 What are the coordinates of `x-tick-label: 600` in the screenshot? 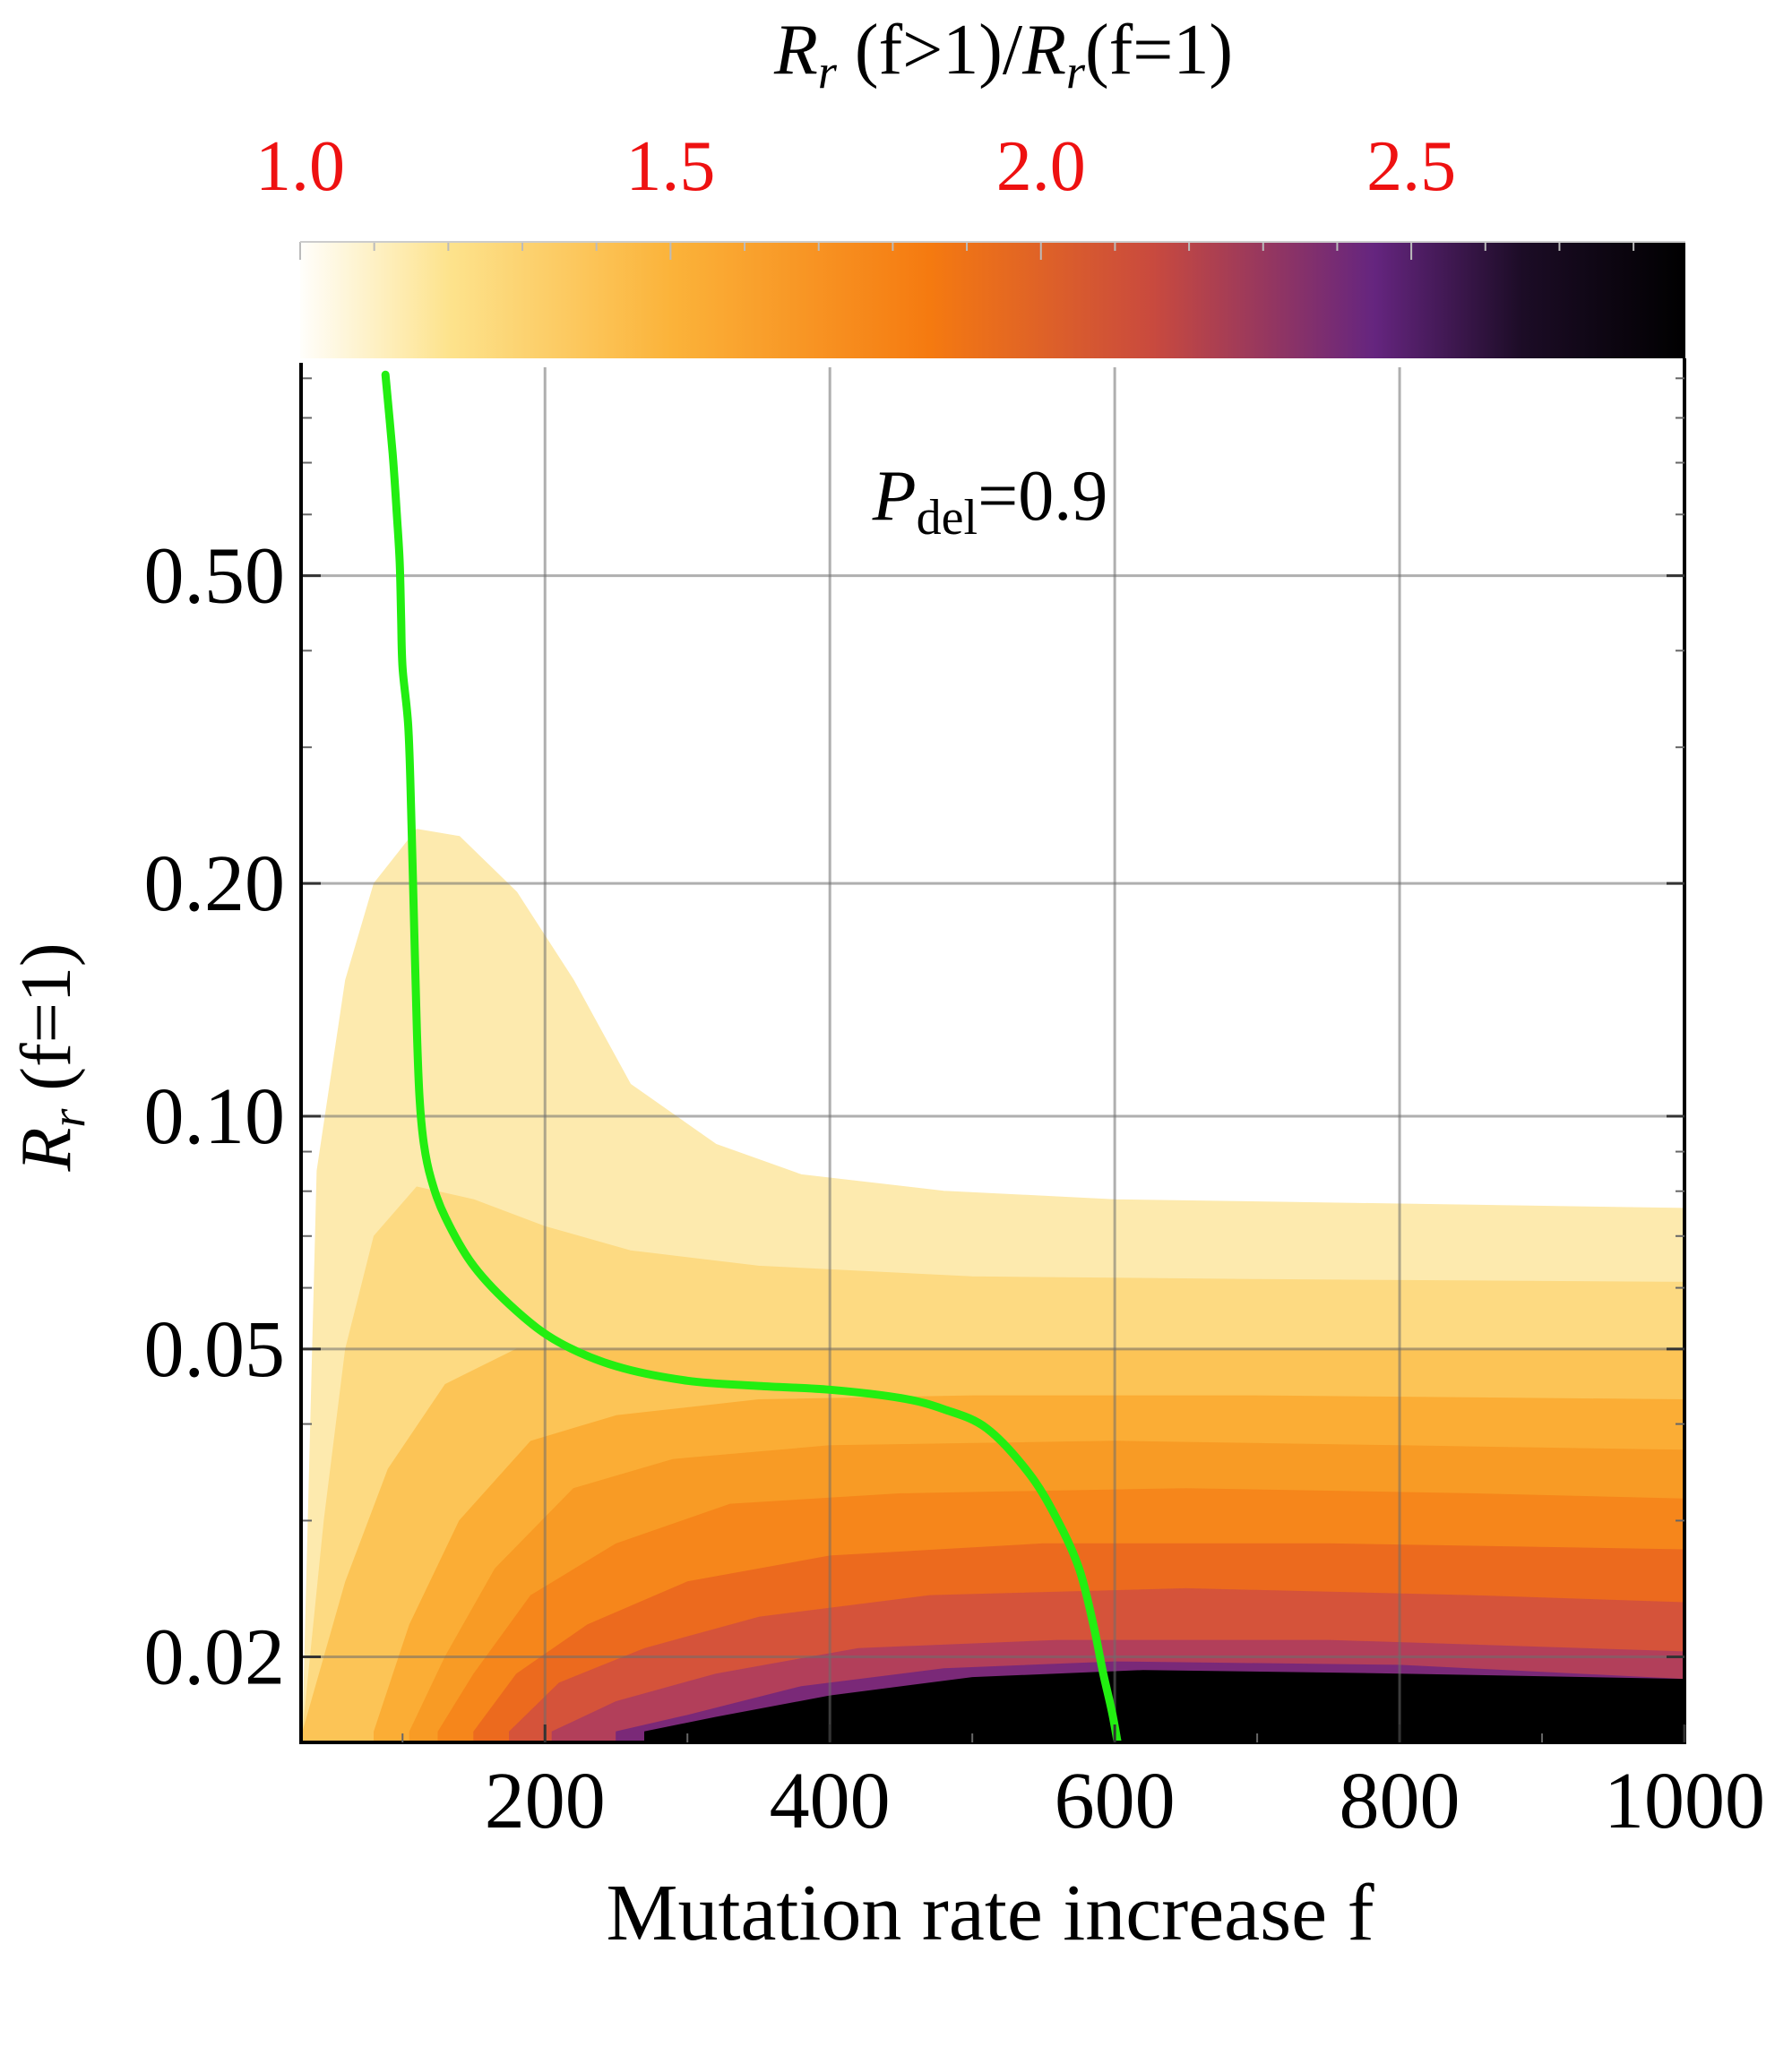 It's located at (1115, 1801).